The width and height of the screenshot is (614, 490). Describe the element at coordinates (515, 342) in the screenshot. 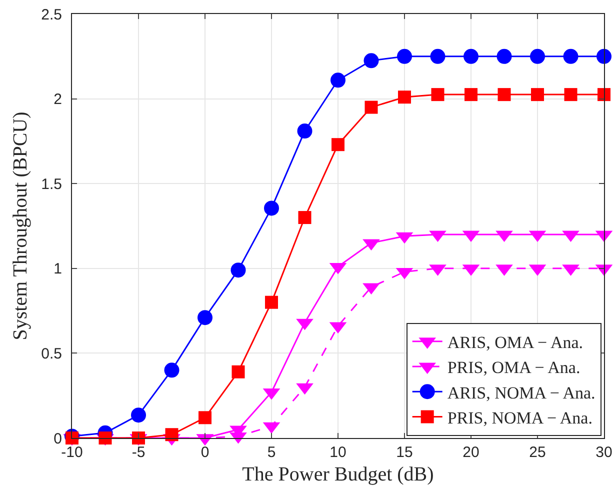

I see `legend-label: ARIS, OMA − Ana.` at that location.